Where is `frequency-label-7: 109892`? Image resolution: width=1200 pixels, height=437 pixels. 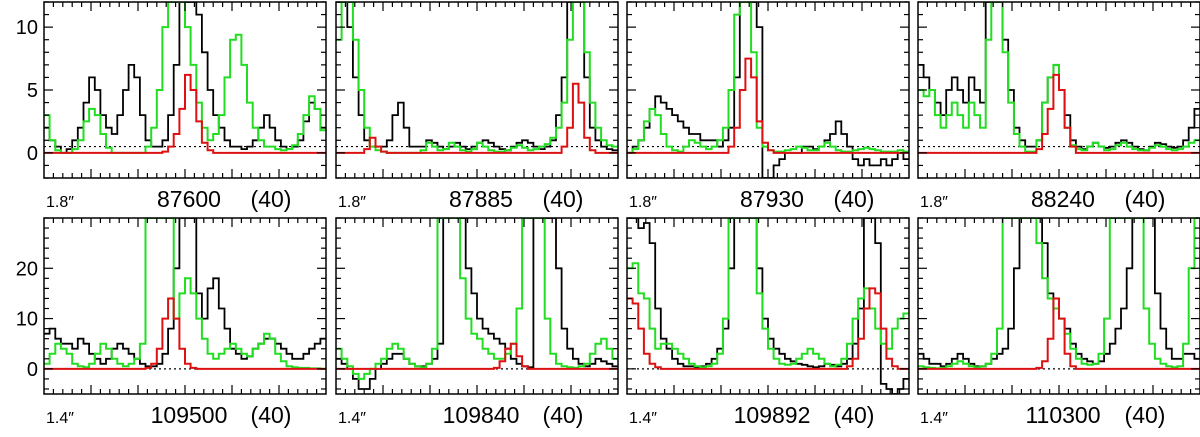
frequency-label-7: 109892 is located at coordinates (772, 415).